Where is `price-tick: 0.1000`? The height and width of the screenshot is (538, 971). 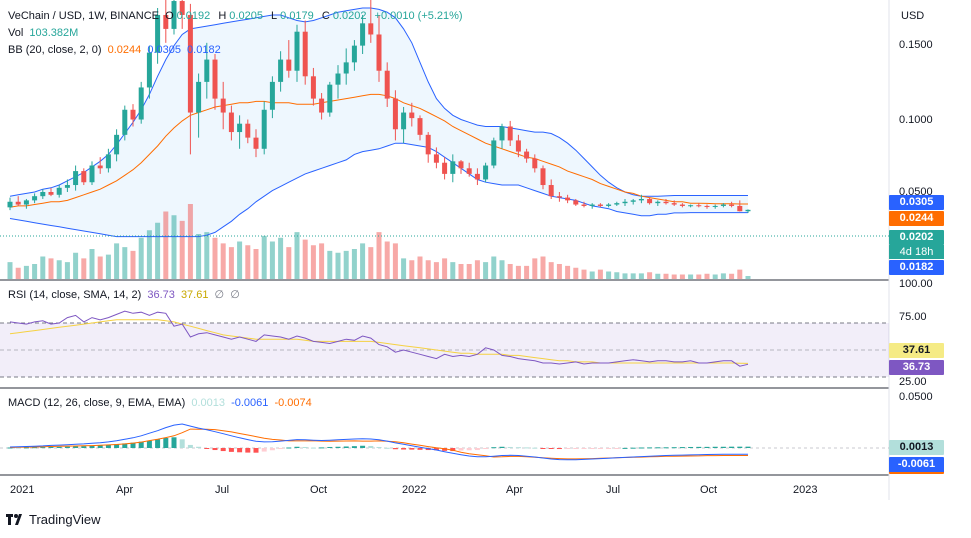
price-tick: 0.1000 is located at coordinates (916, 120).